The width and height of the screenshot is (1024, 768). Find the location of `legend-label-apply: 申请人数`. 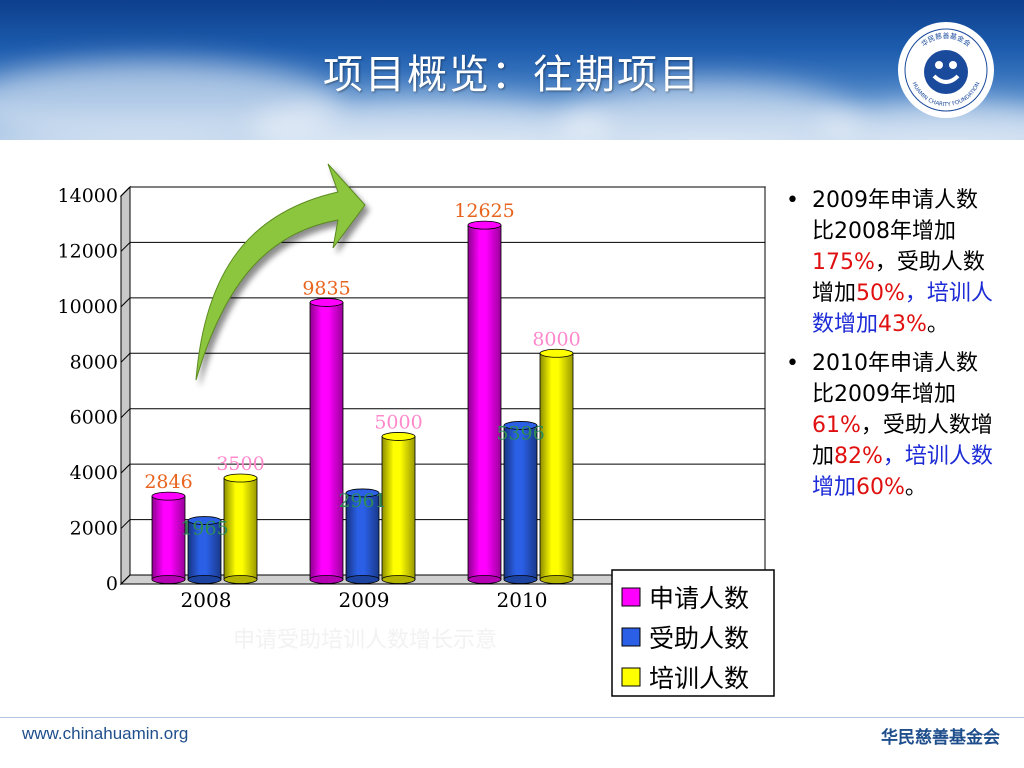

legend-label-apply: 申请人数 is located at coordinates (699, 598).